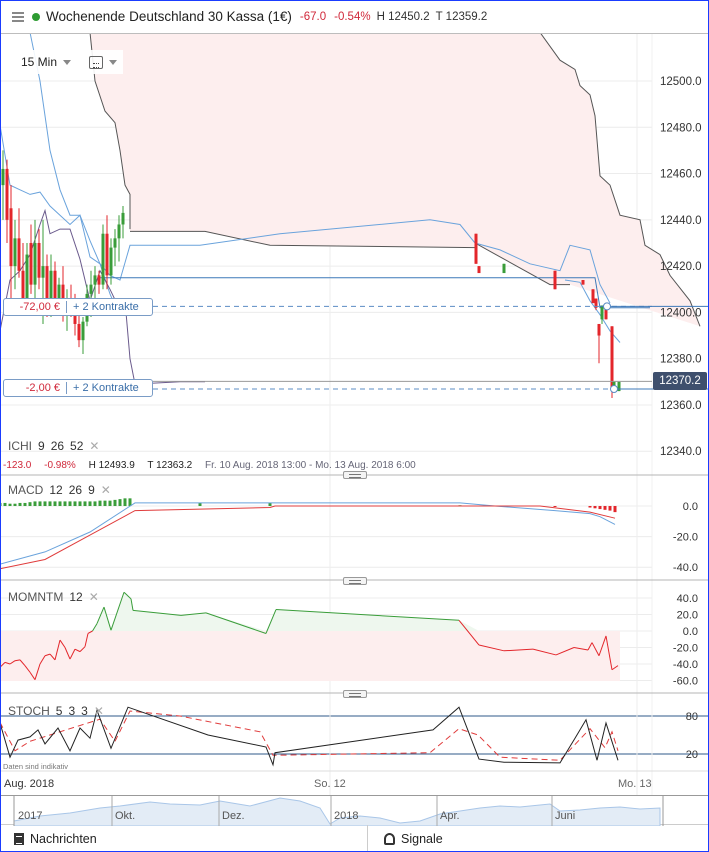  I want to click on chart-toolbar: 15 Min, so click(69, 62).